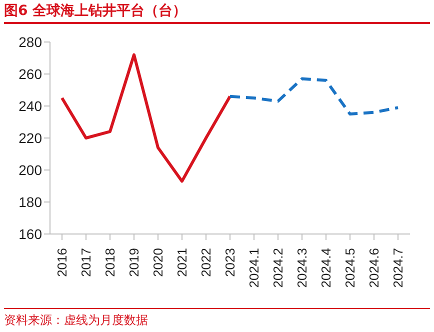  I want to click on chart-title: 图6 全球海上钻井平台（台）, so click(217, 13).